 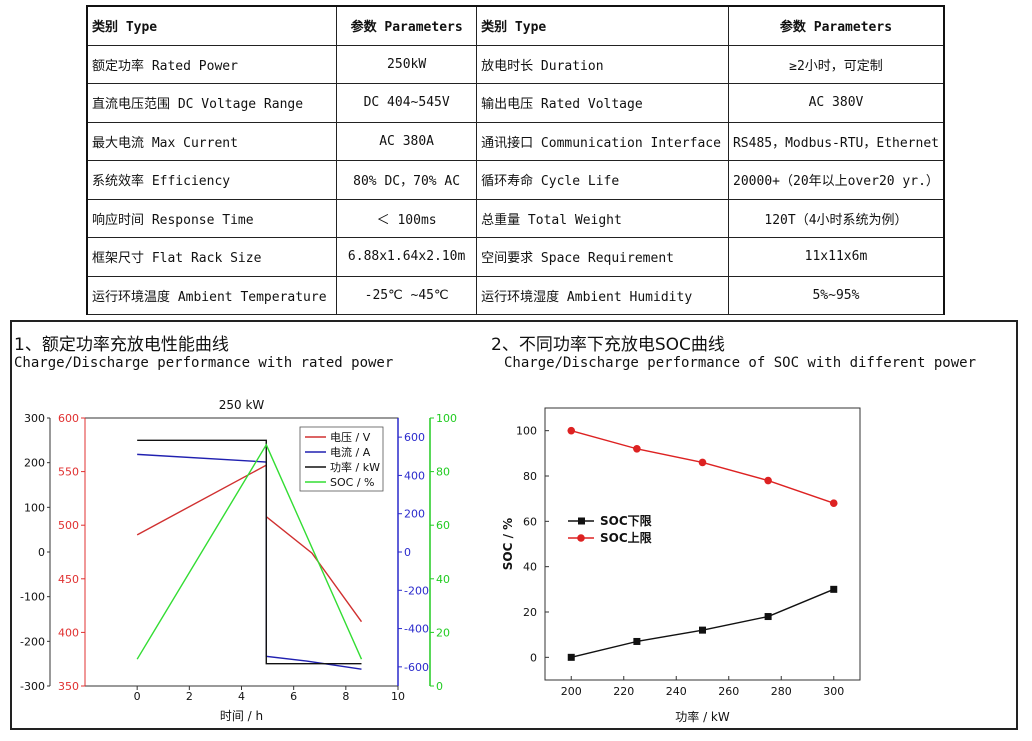 What do you see at coordinates (833, 691) in the screenshot?
I see `chart2-x-tick-label: 300` at bounding box center [833, 691].